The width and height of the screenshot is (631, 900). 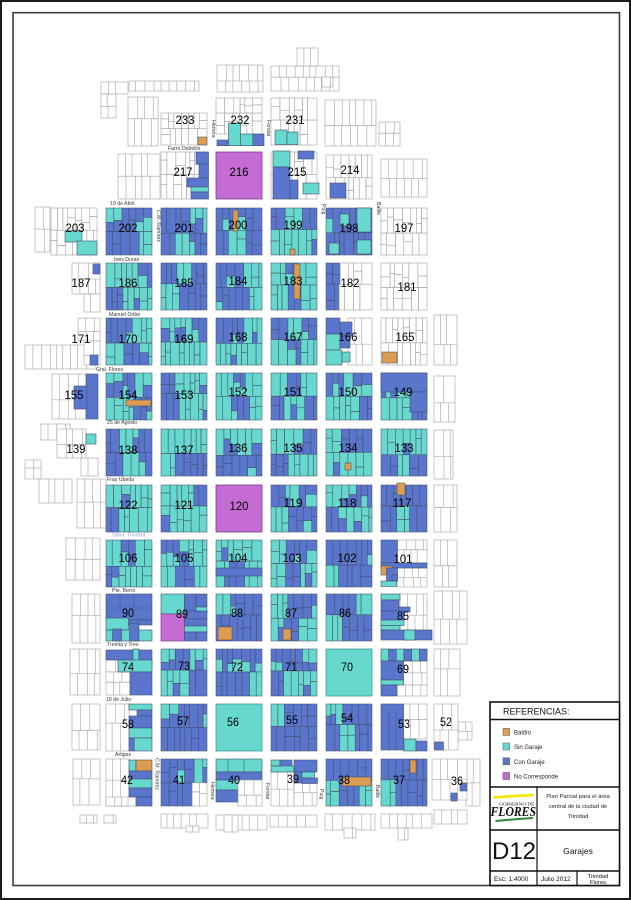 What do you see at coordinates (292, 720) in the screenshot?
I see `svg-text: 55` at bounding box center [292, 720].